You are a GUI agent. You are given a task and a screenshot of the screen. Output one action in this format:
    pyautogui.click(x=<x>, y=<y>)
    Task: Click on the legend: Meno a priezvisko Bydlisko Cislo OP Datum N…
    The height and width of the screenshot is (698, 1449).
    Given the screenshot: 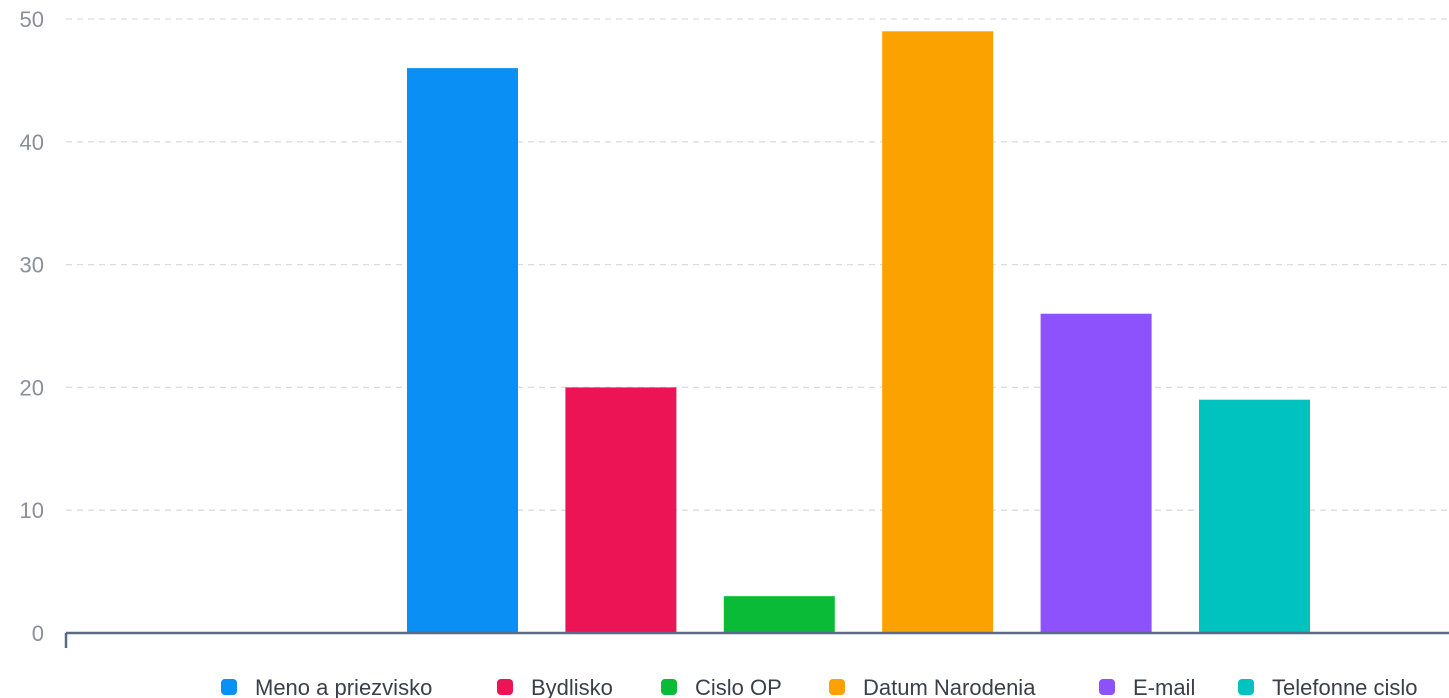 What is the action you would take?
    pyautogui.click(x=819, y=686)
    